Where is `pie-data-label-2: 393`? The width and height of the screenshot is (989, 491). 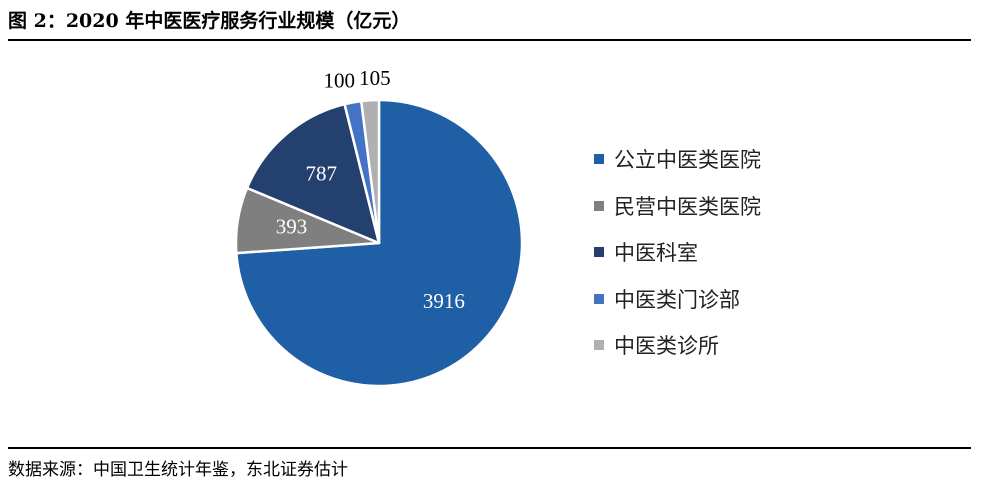 pie-data-label-2: 393 is located at coordinates (292, 227).